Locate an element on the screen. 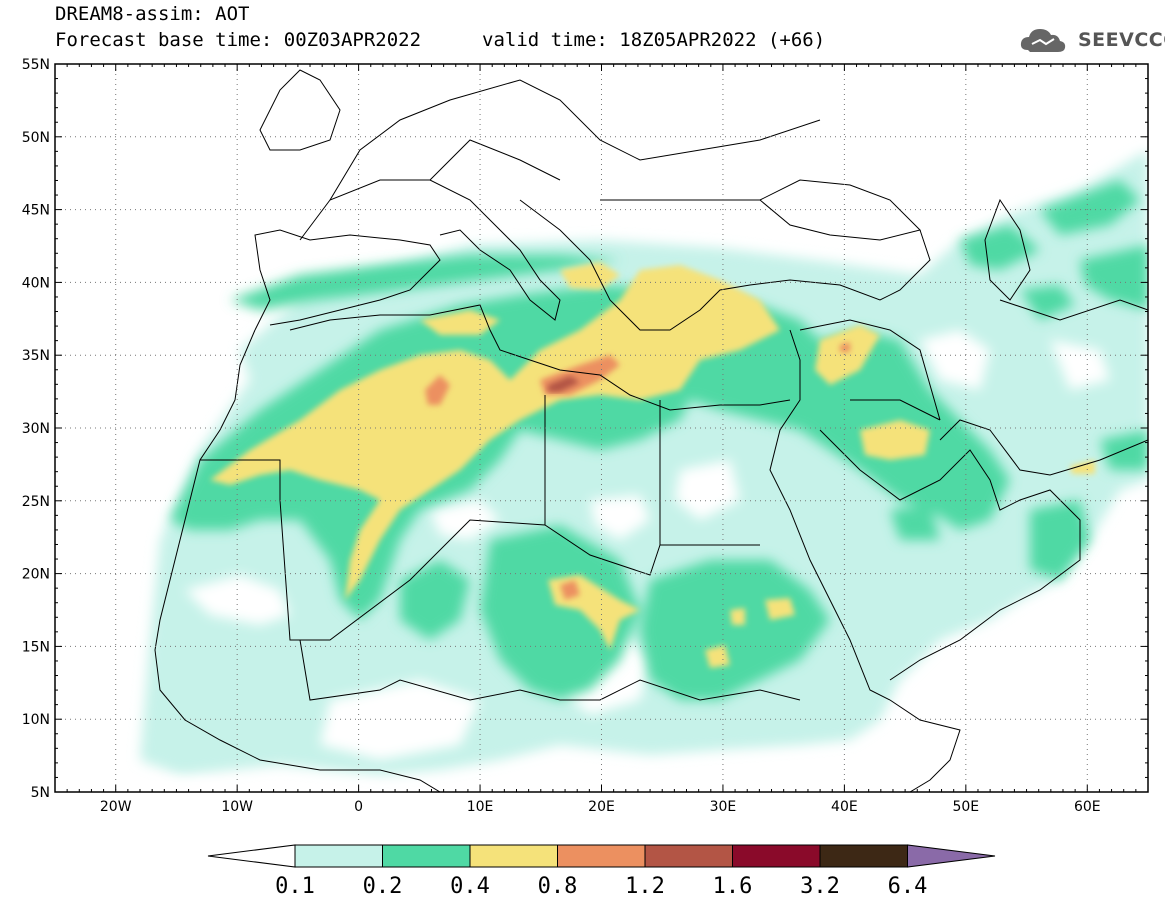 Image resolution: width=1165 pixels, height=905 pixels. borders-europe is located at coordinates (575, 140).